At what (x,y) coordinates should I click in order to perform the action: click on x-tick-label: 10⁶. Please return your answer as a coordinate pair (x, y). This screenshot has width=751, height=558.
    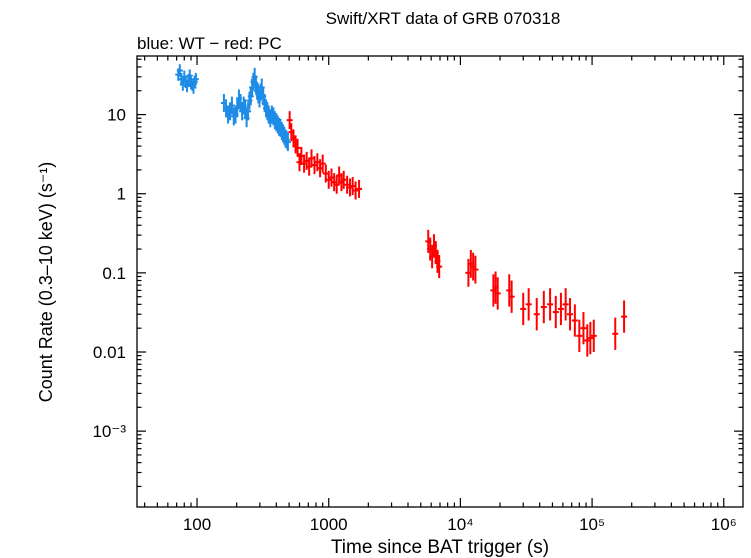
    Looking at the image, I should click on (724, 524).